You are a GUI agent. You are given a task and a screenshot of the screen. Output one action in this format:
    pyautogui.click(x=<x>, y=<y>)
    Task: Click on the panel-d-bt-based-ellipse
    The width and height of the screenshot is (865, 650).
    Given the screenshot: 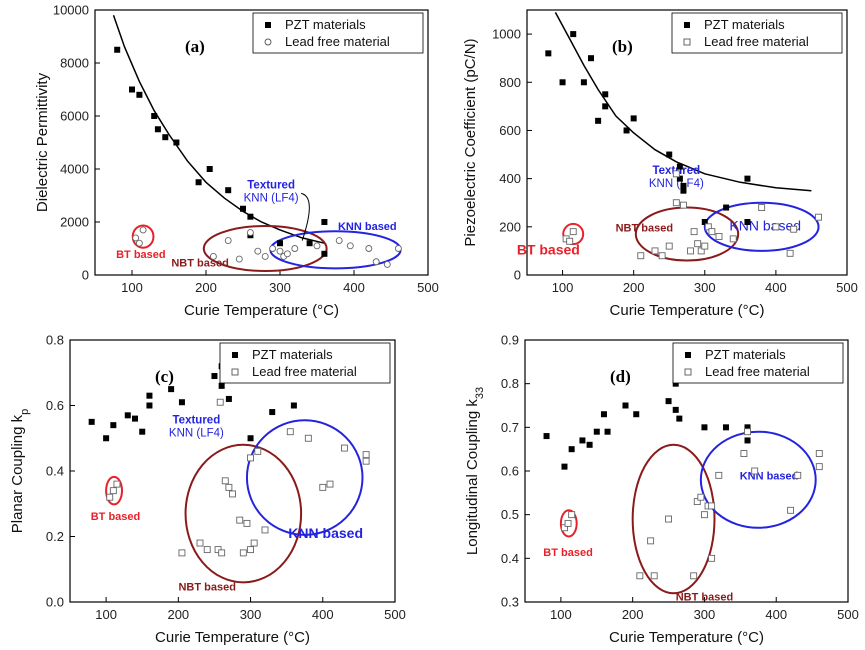 What is the action you would take?
    pyautogui.click(x=568, y=523)
    